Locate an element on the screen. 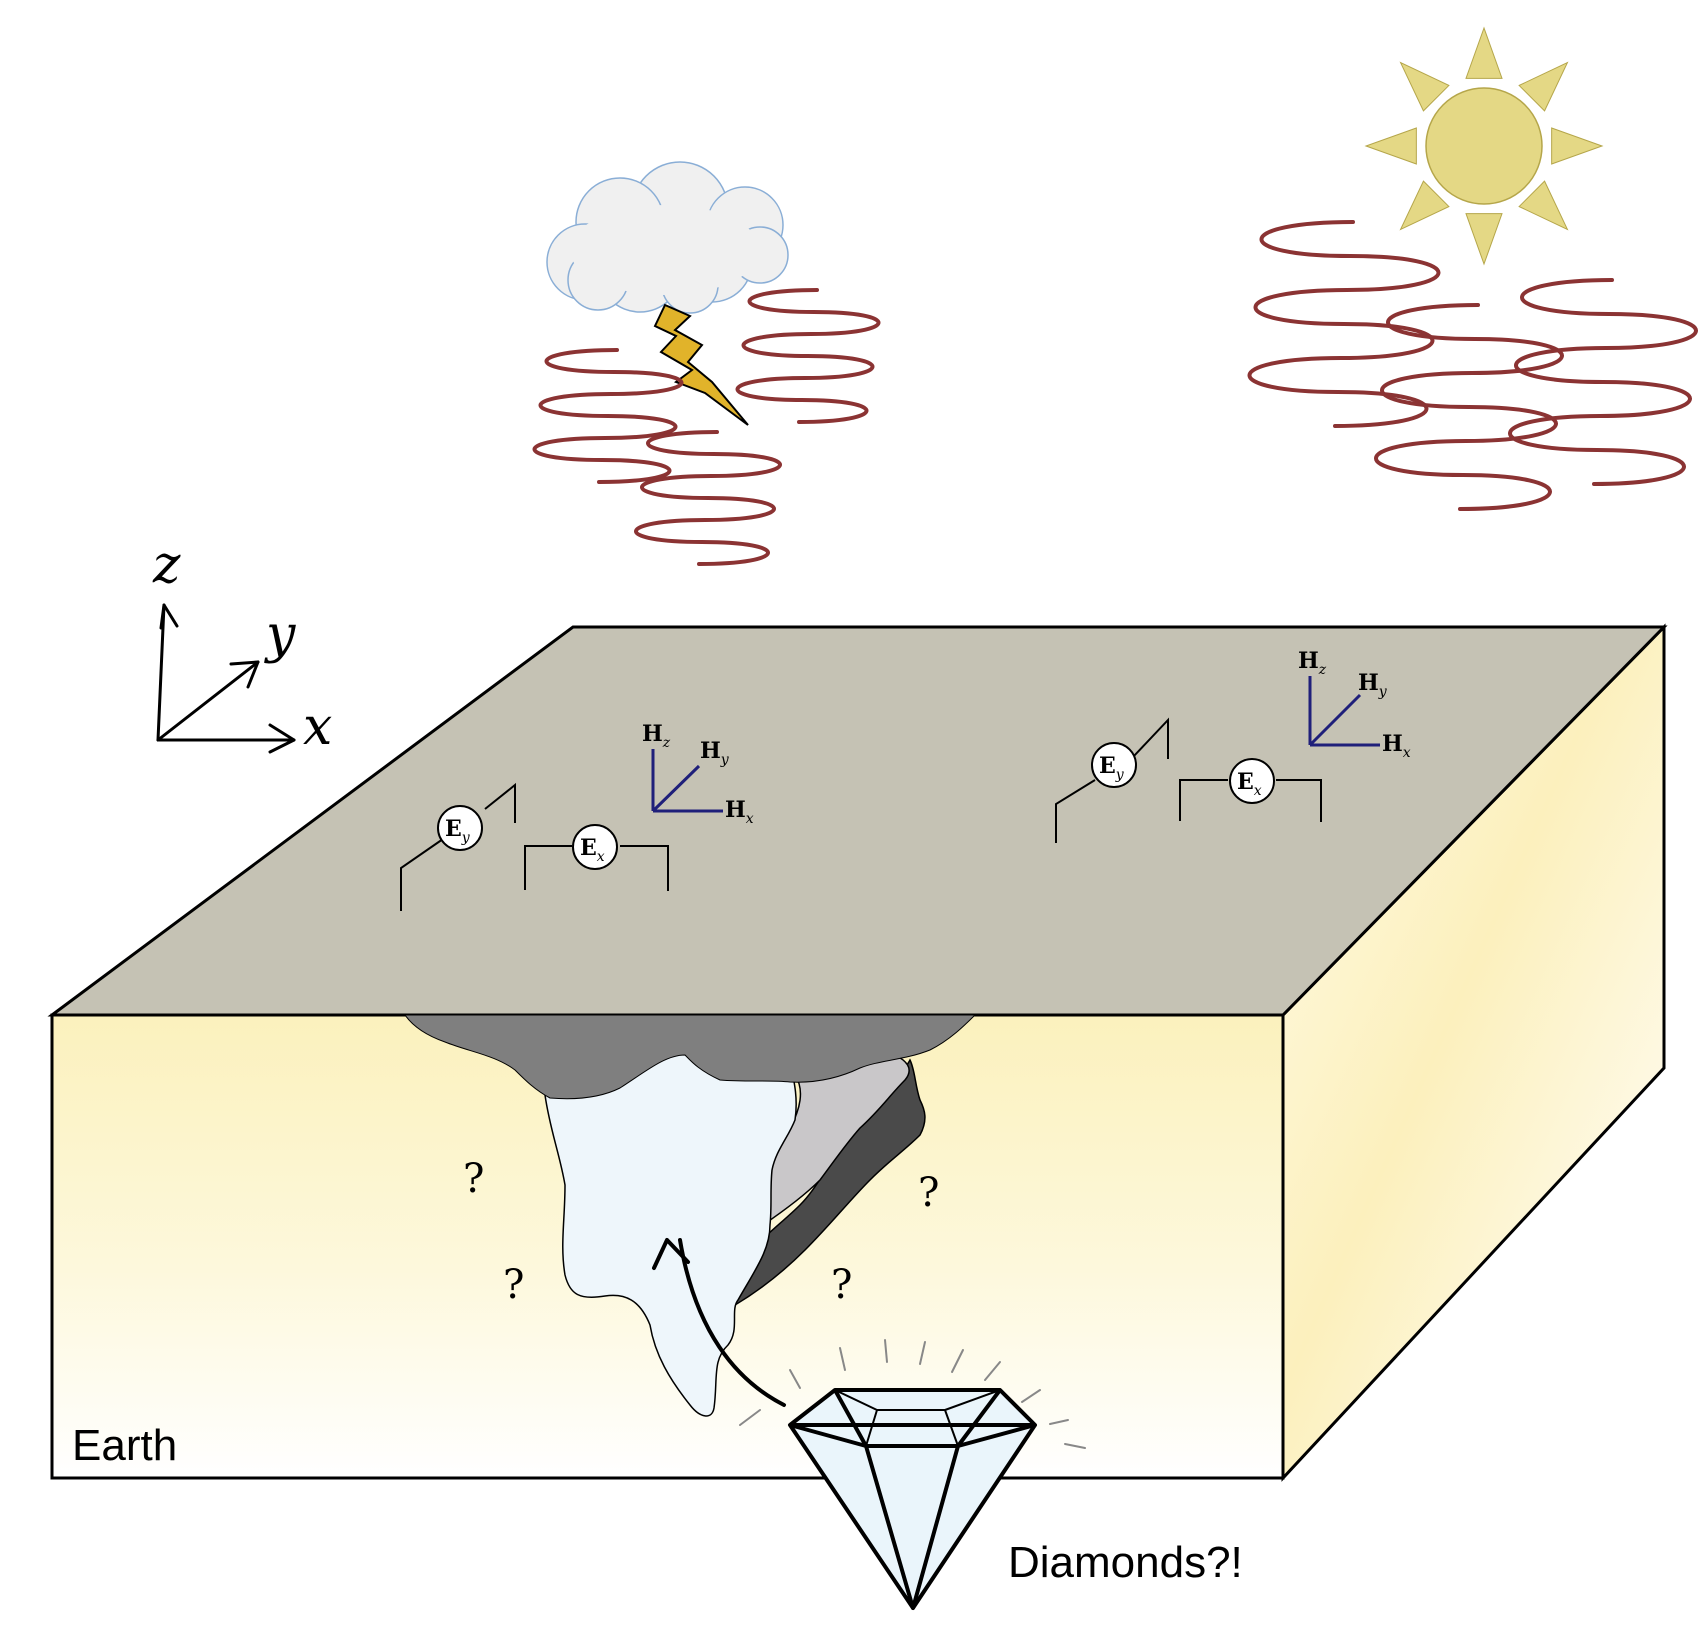  earth-label: Earth is located at coordinates (124, 1445).